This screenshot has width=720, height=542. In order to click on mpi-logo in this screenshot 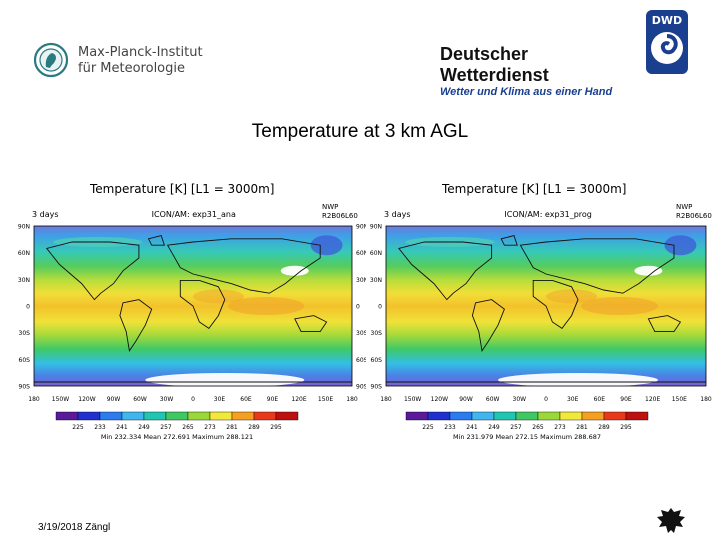, I will do `click(51, 60)`.